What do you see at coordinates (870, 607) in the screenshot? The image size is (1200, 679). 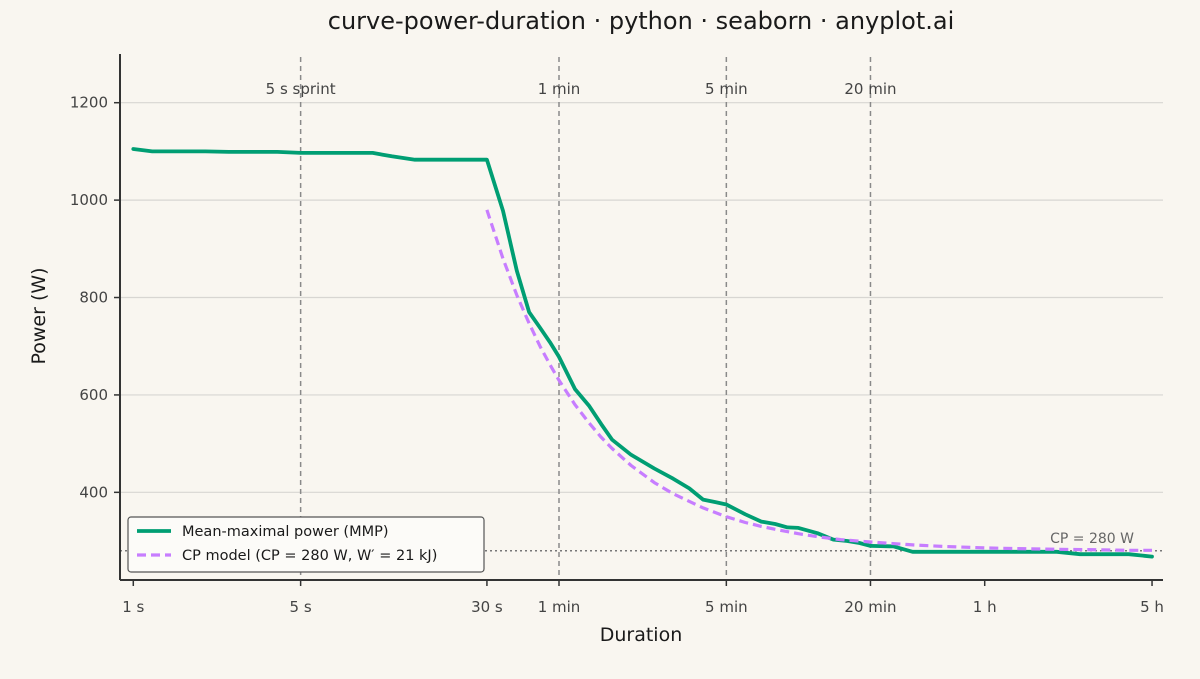 I see `x-tick-label: 20 min` at bounding box center [870, 607].